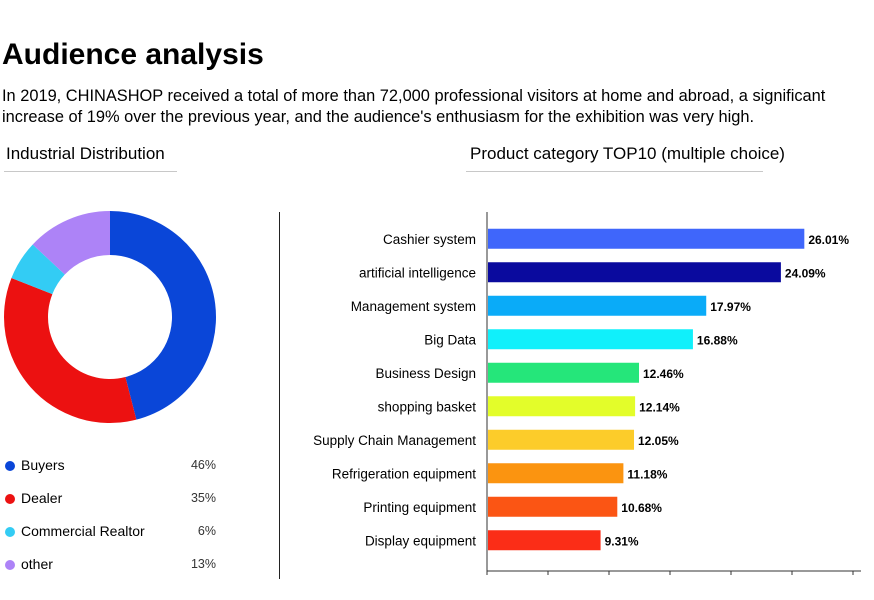 The height and width of the screenshot is (600, 874). What do you see at coordinates (203, 465) in the screenshot?
I see `legend-value-buyers: 46%` at bounding box center [203, 465].